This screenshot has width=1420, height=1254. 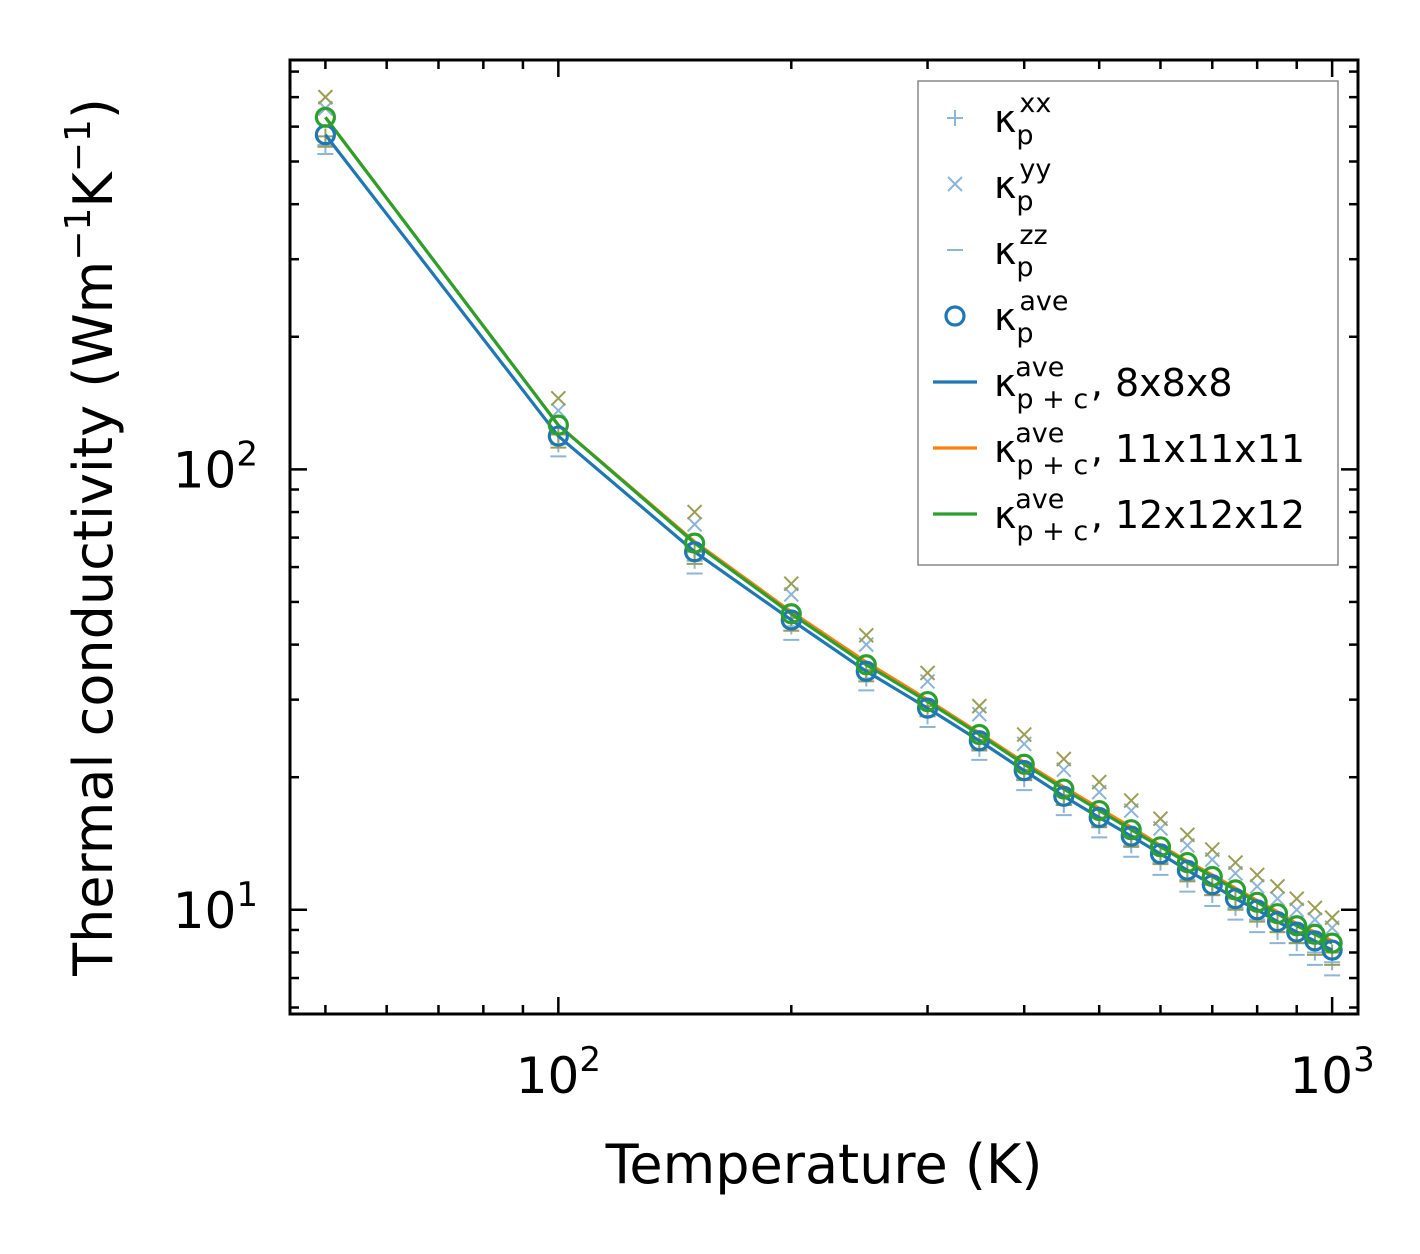 I want to click on legend-entry: κp + cave , 11x11x11, so click(x=1119, y=449).